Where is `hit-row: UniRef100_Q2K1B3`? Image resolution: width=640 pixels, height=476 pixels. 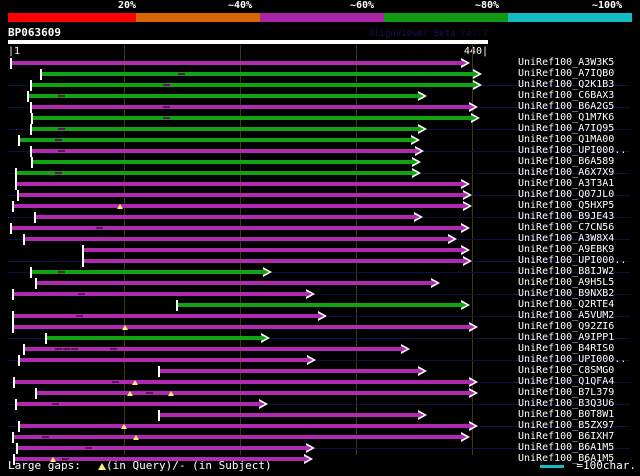
hit-row: UniRef100_Q2K1B3 is located at coordinates (320, 85).